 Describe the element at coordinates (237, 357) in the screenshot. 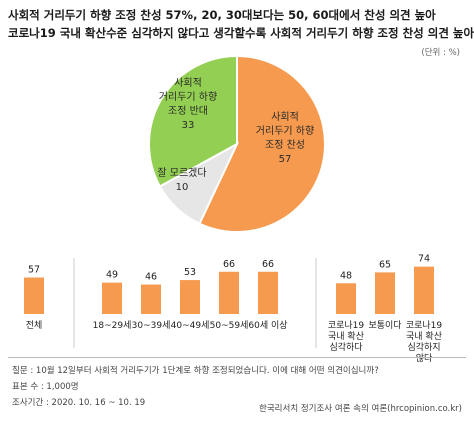

I see `footer-separator` at that location.